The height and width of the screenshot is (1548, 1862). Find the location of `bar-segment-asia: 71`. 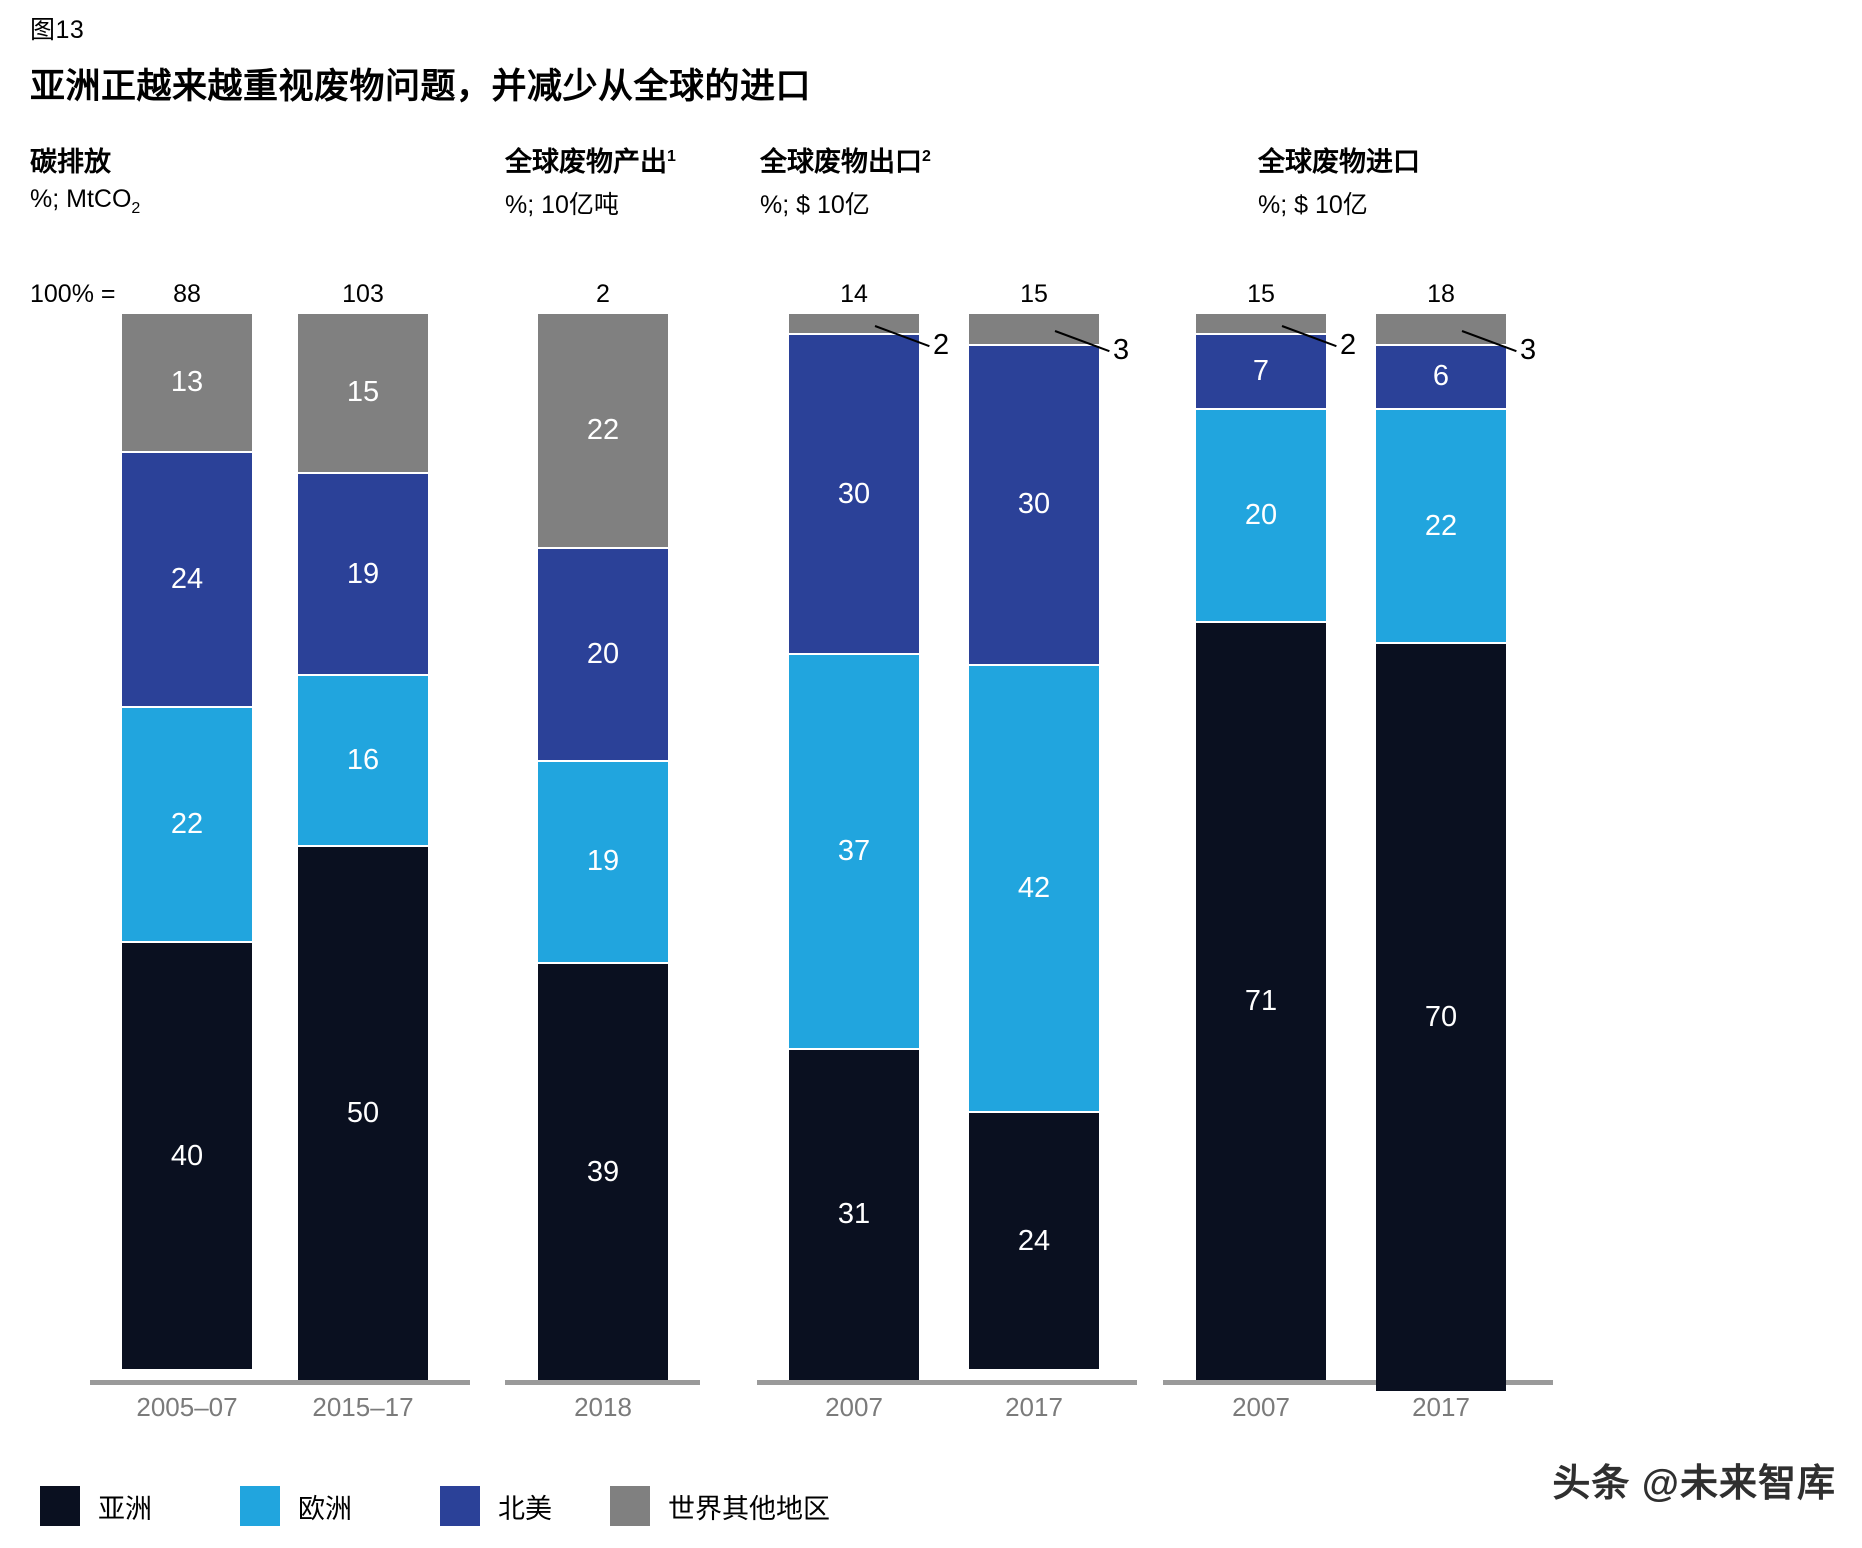

bar-segment-asia: 71 is located at coordinates (1261, 1001).